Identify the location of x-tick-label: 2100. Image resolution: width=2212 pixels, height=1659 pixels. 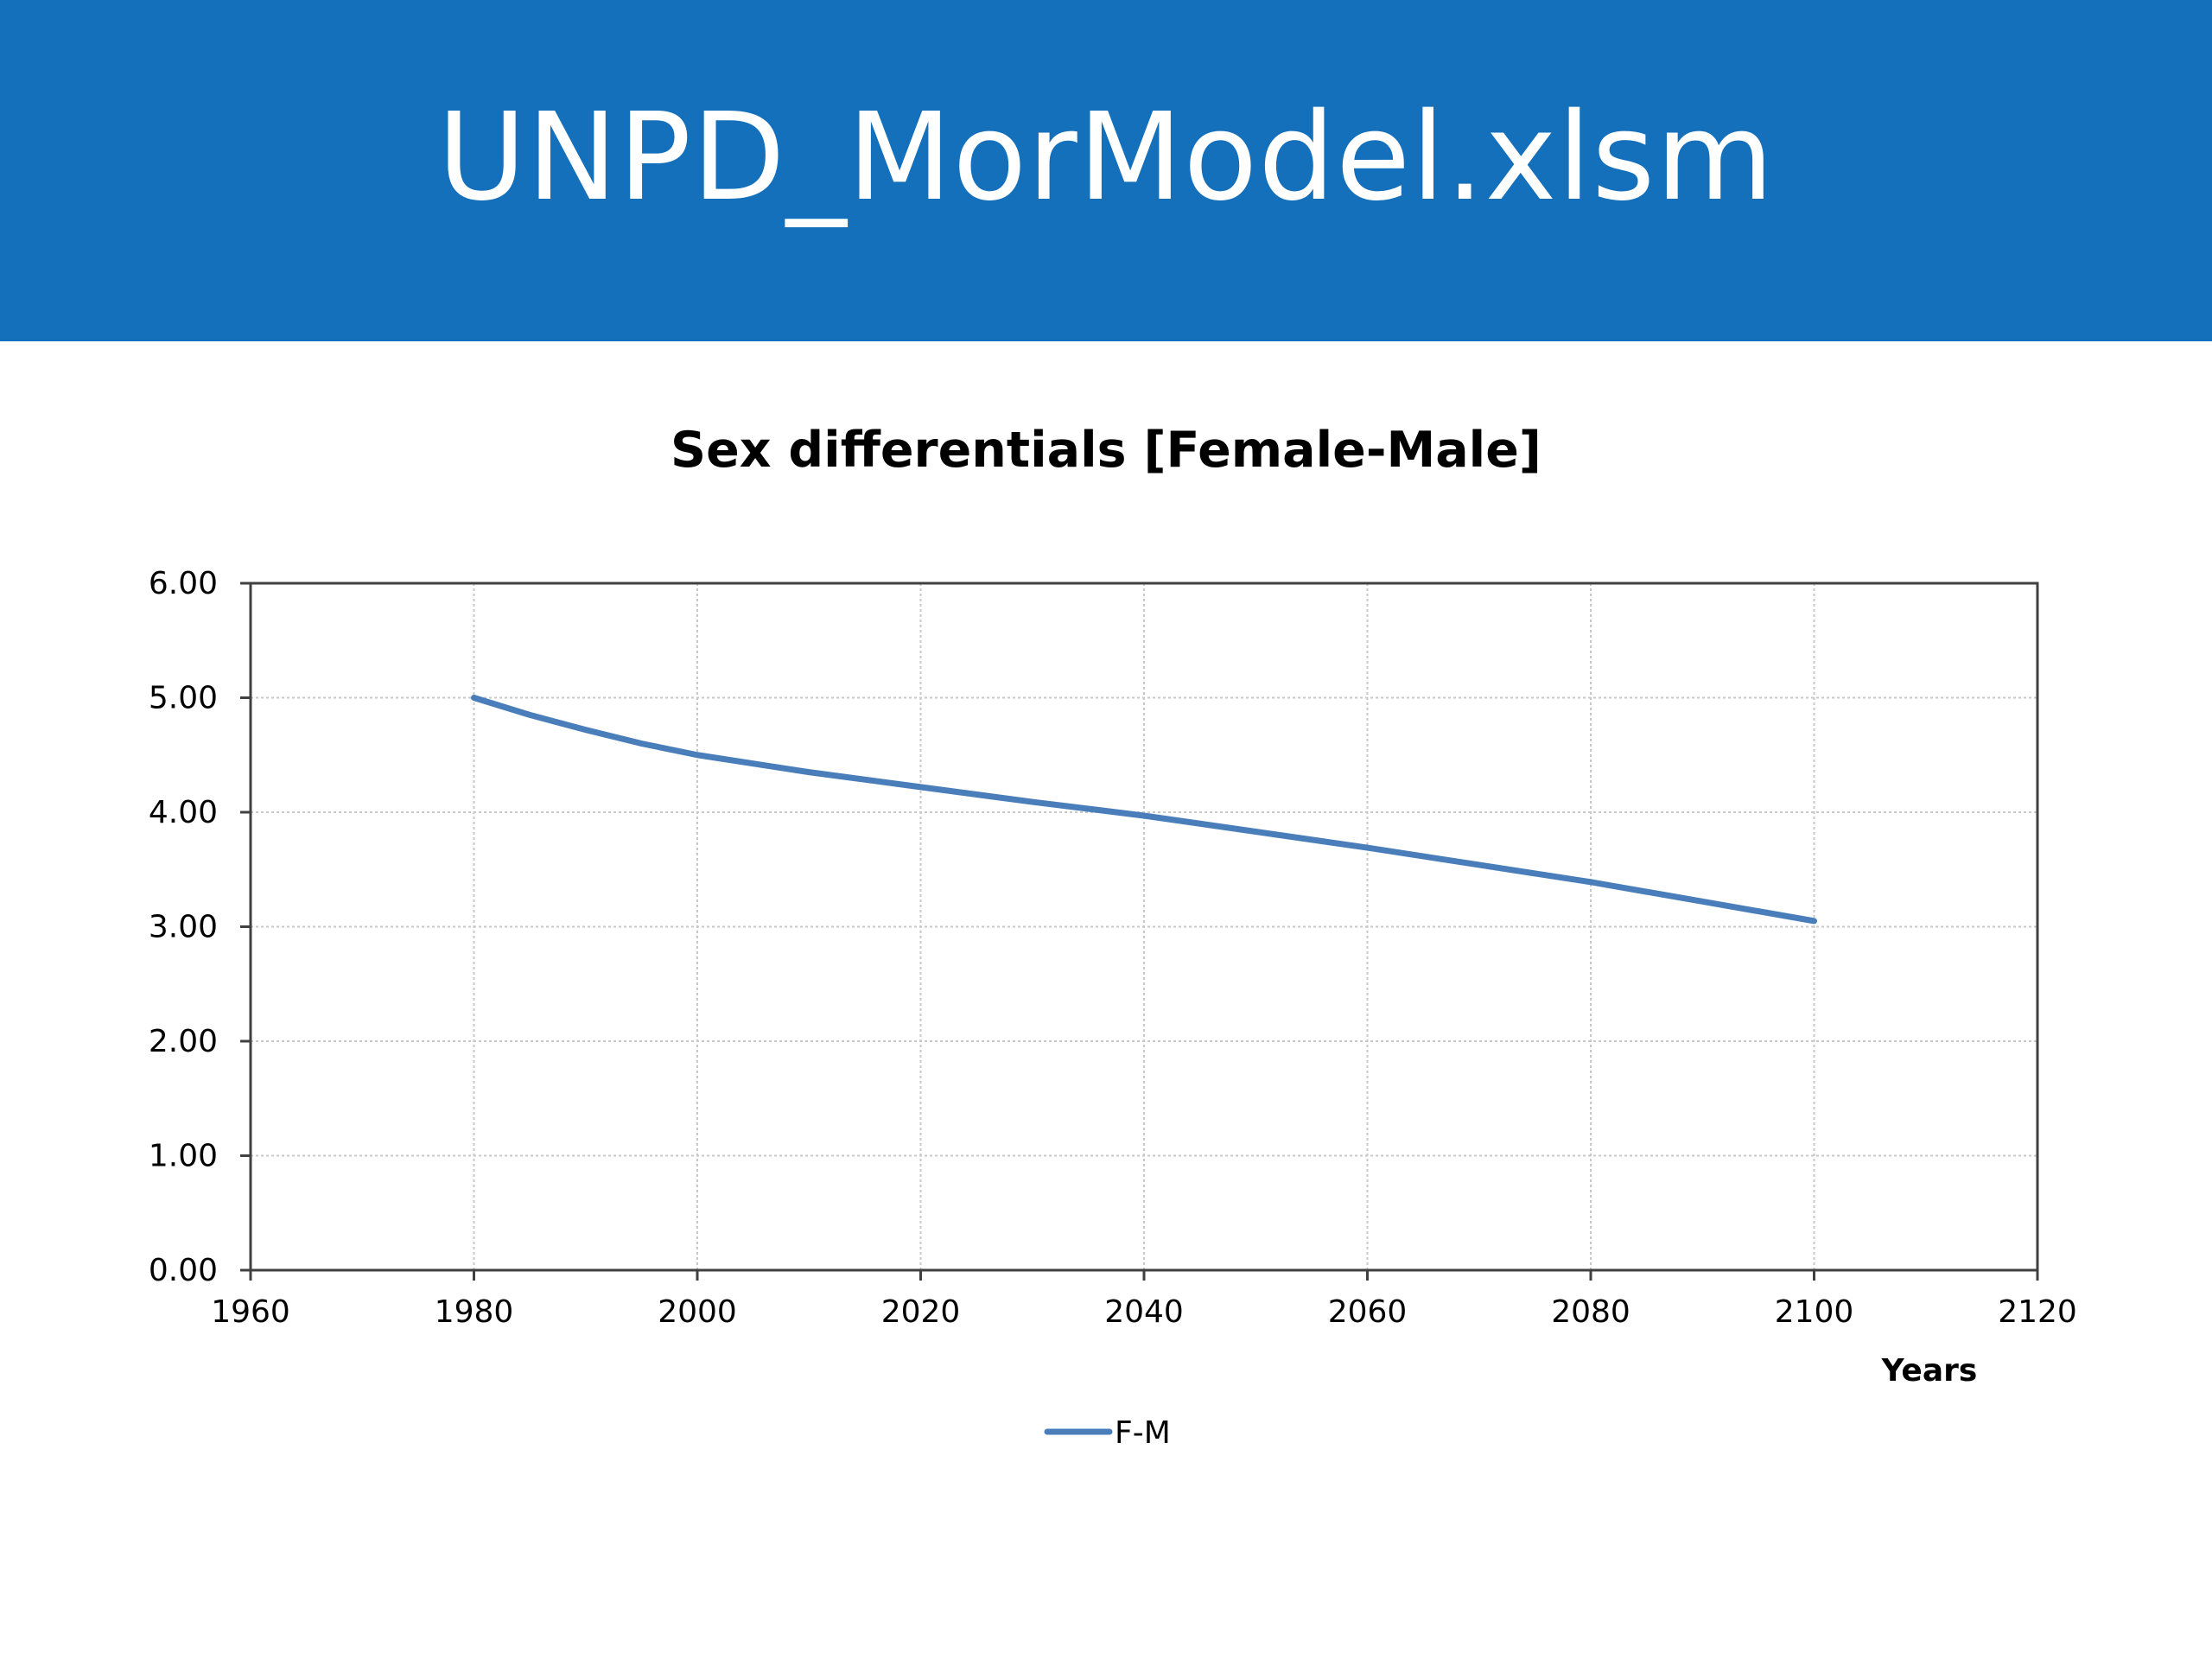
(1814, 1312).